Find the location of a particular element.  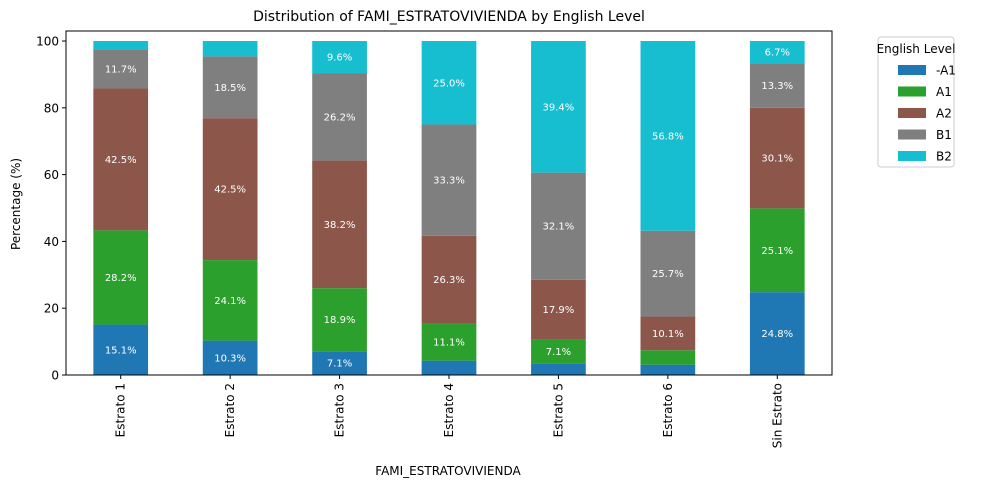

x-axis-label: FAMI_ESTRATOVIVIENDA is located at coordinates (448, 471).